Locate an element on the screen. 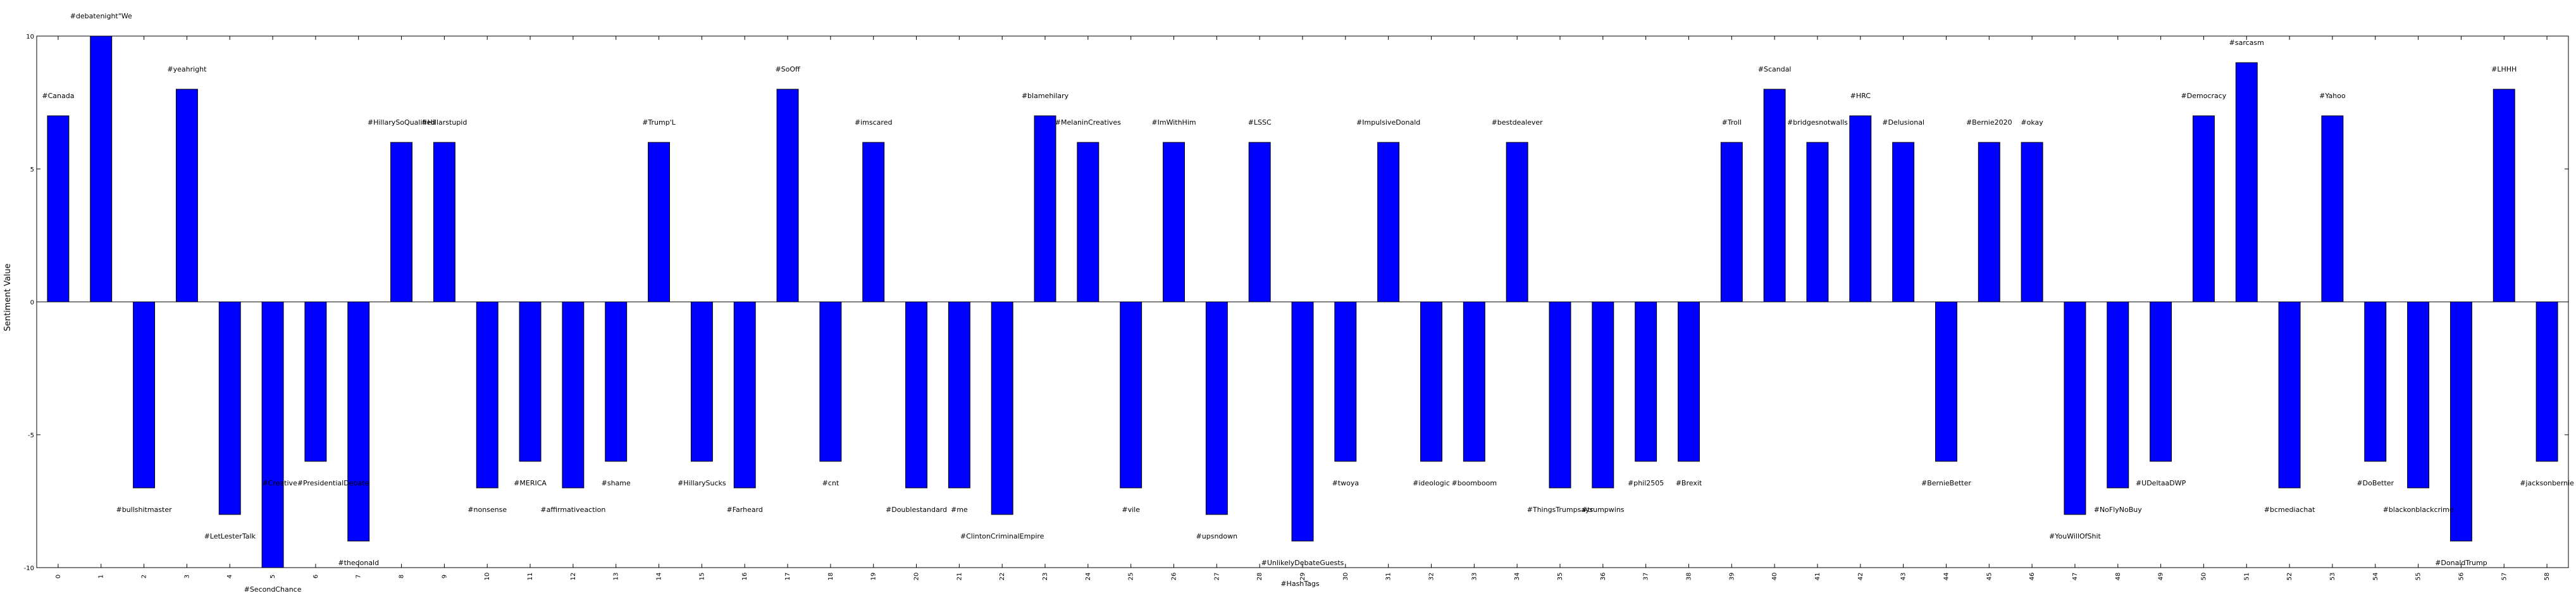 This screenshot has height=598, width=2576. hashtag-label: #DonaldTrump is located at coordinates (2461, 563).